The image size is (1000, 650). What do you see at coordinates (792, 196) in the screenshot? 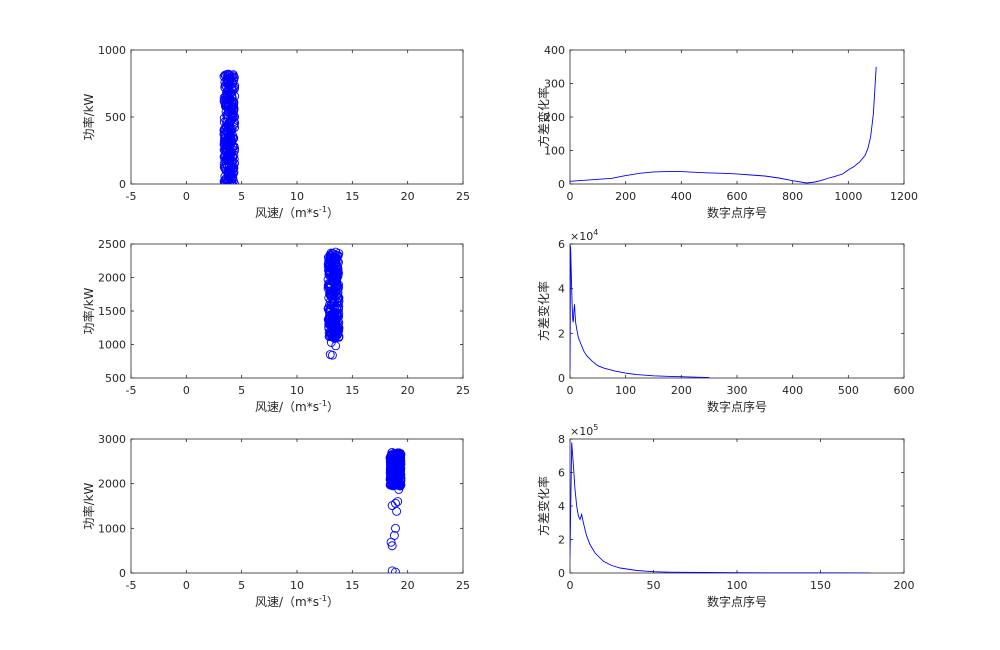
I see `x-tick-label: 800` at bounding box center [792, 196].